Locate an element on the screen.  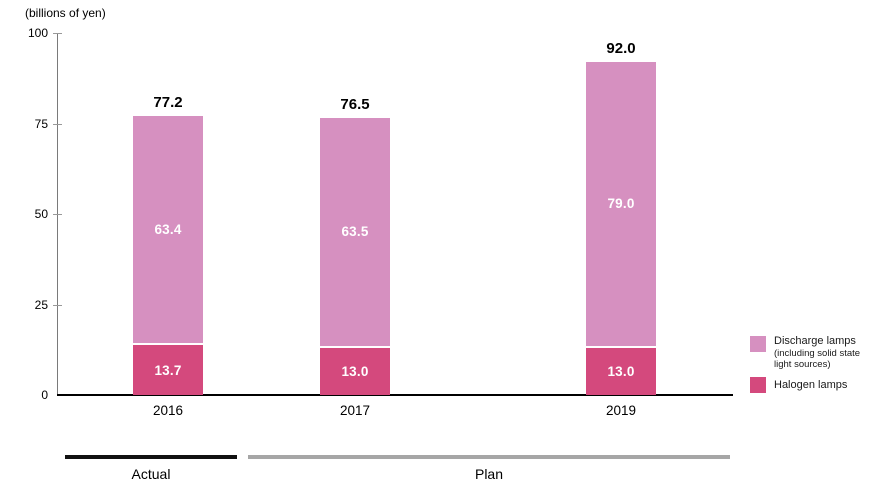
bar-segment-halogen: 13.7 is located at coordinates (168, 370).